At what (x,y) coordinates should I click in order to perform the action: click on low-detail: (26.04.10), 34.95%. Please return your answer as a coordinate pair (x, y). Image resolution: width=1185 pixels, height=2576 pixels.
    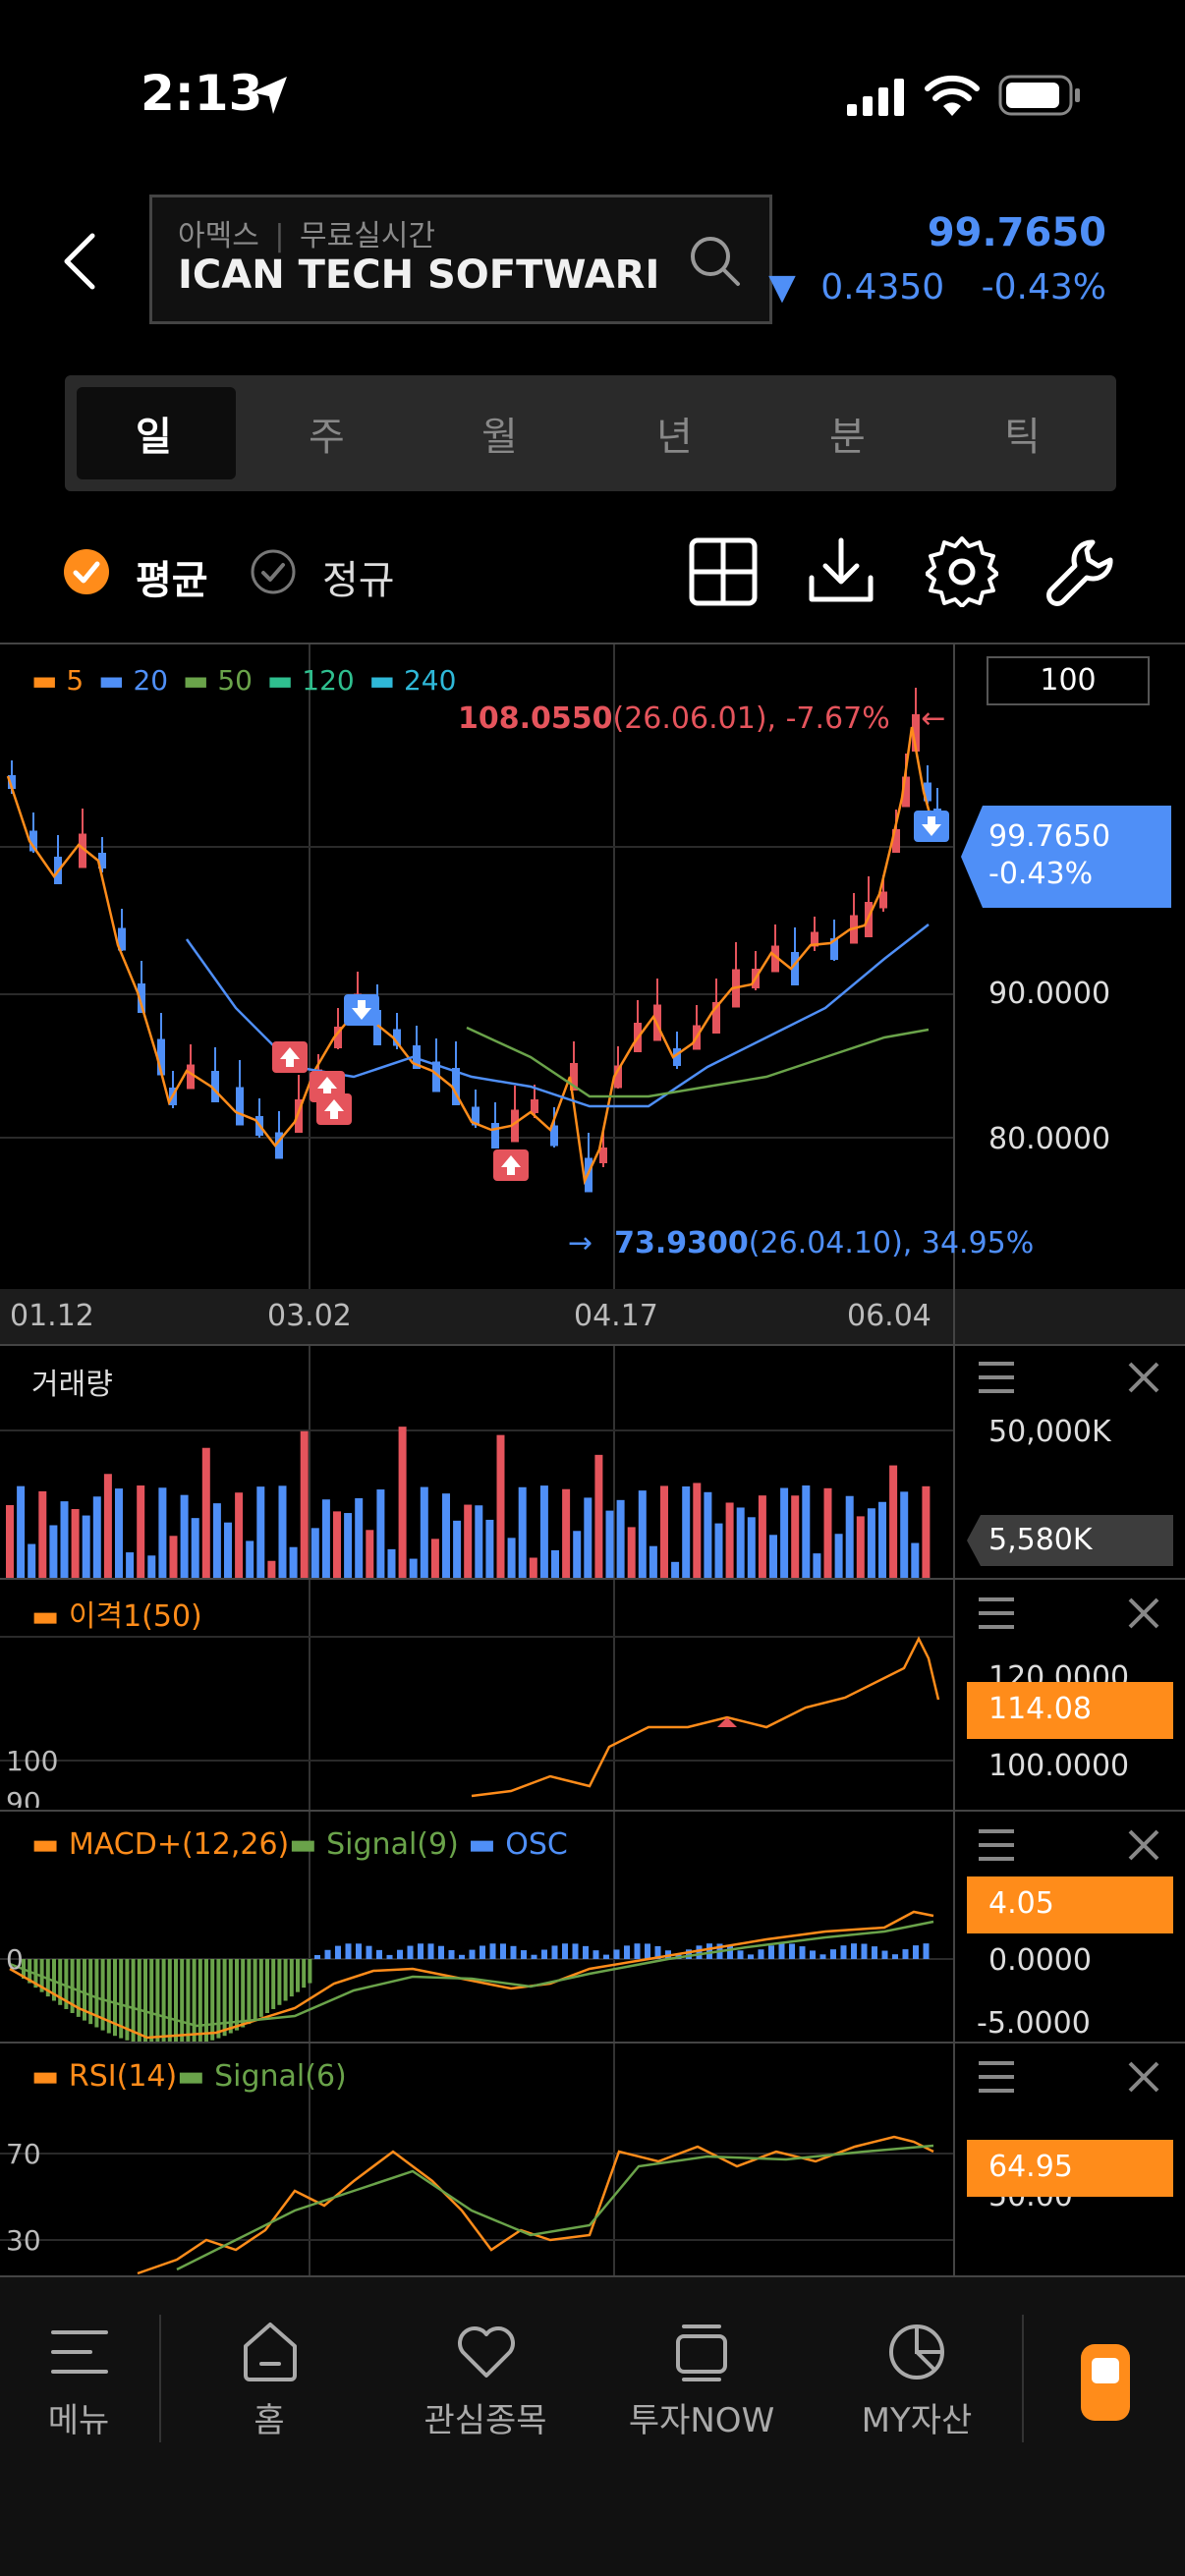
    Looking at the image, I should click on (892, 1243).